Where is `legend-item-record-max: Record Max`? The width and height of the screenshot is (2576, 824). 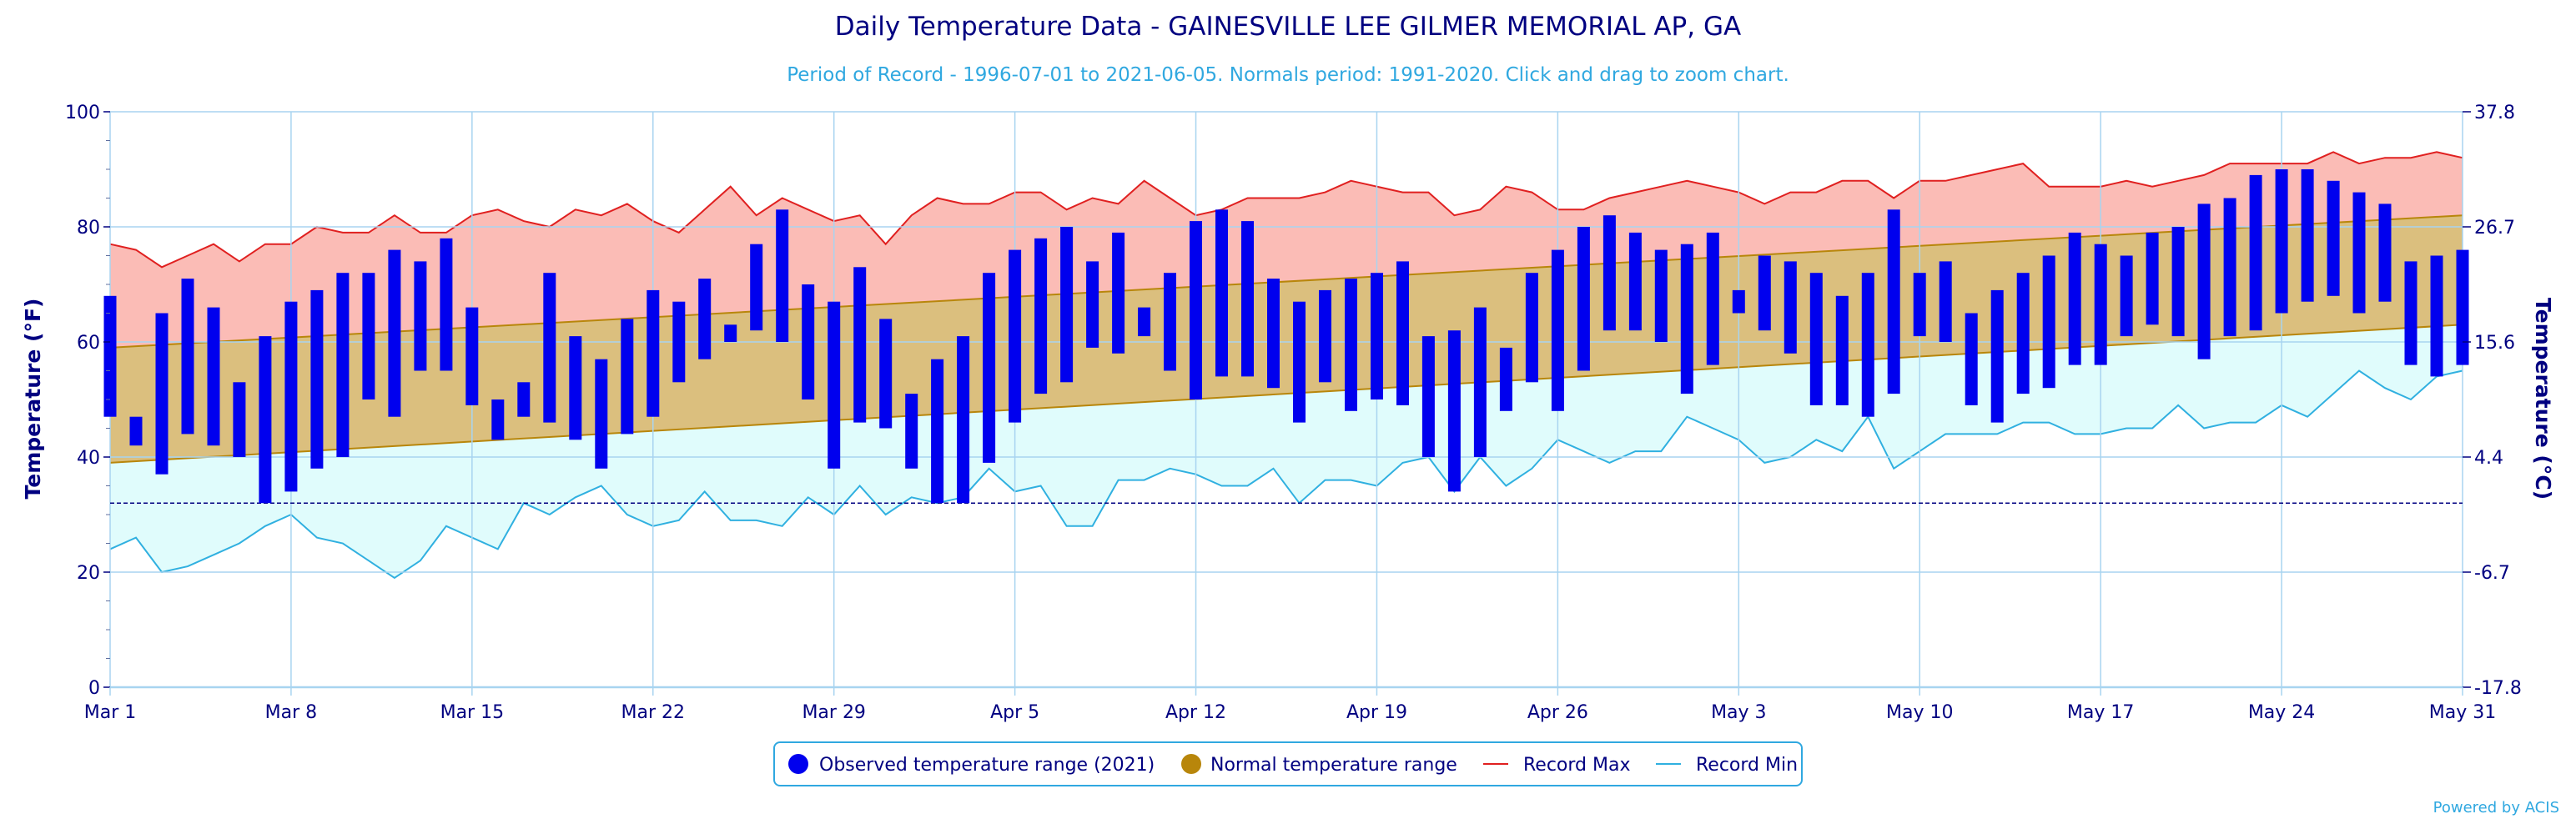
legend-item-record-max: Record Max is located at coordinates (1557, 765).